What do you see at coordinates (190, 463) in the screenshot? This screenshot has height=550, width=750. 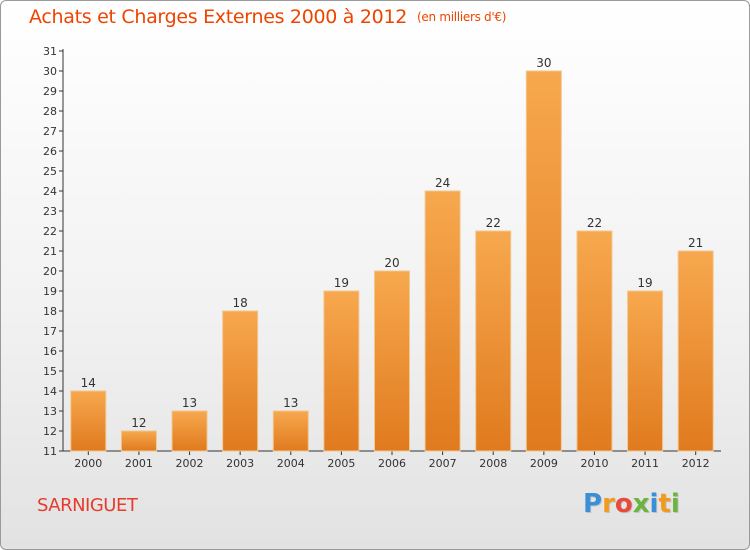 I see `x-tick-label-2002: 2002` at bounding box center [190, 463].